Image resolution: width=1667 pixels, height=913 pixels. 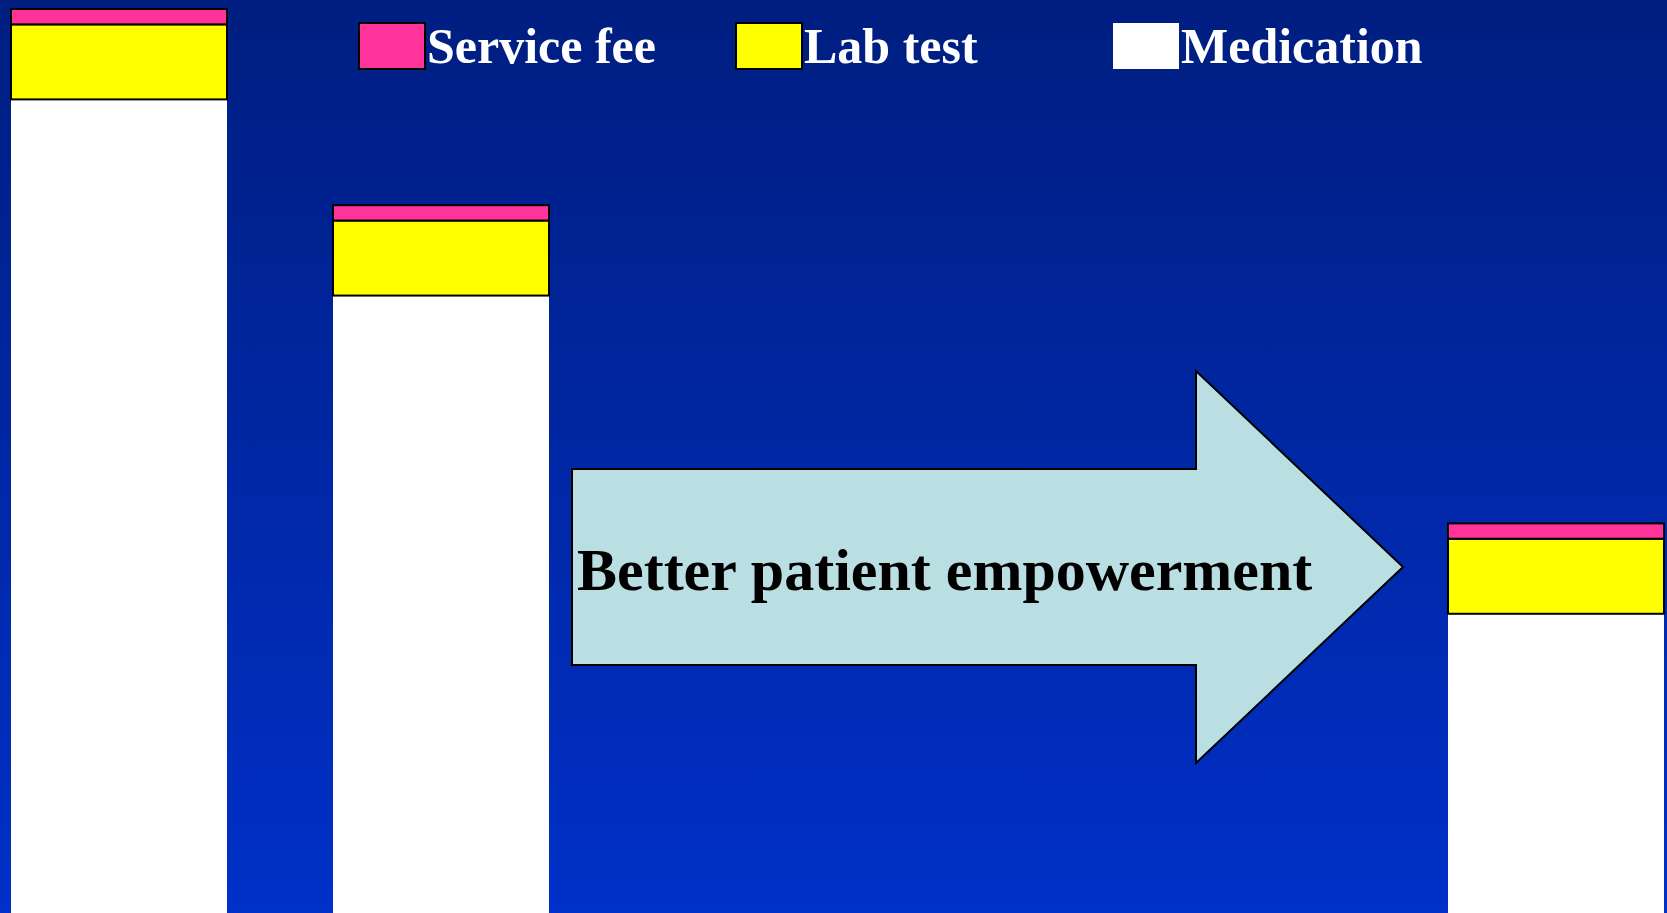 What do you see at coordinates (542, 46) in the screenshot?
I see `legend-label: Service fee` at bounding box center [542, 46].